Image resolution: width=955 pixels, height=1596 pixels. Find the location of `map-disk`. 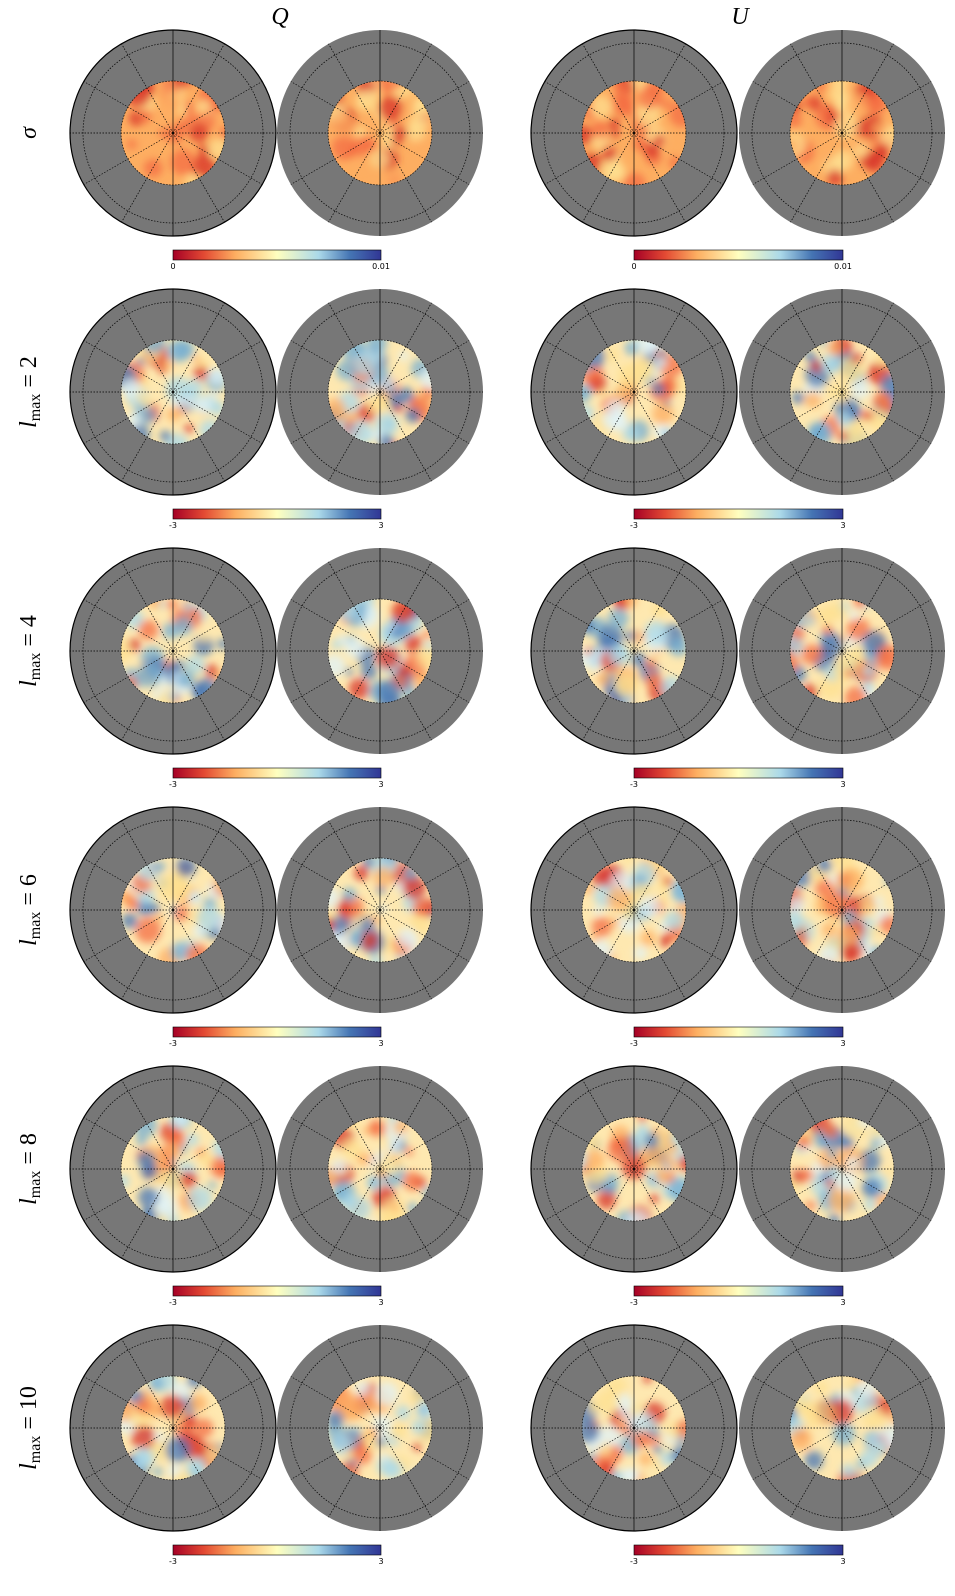

map-disk is located at coordinates (380, 133).